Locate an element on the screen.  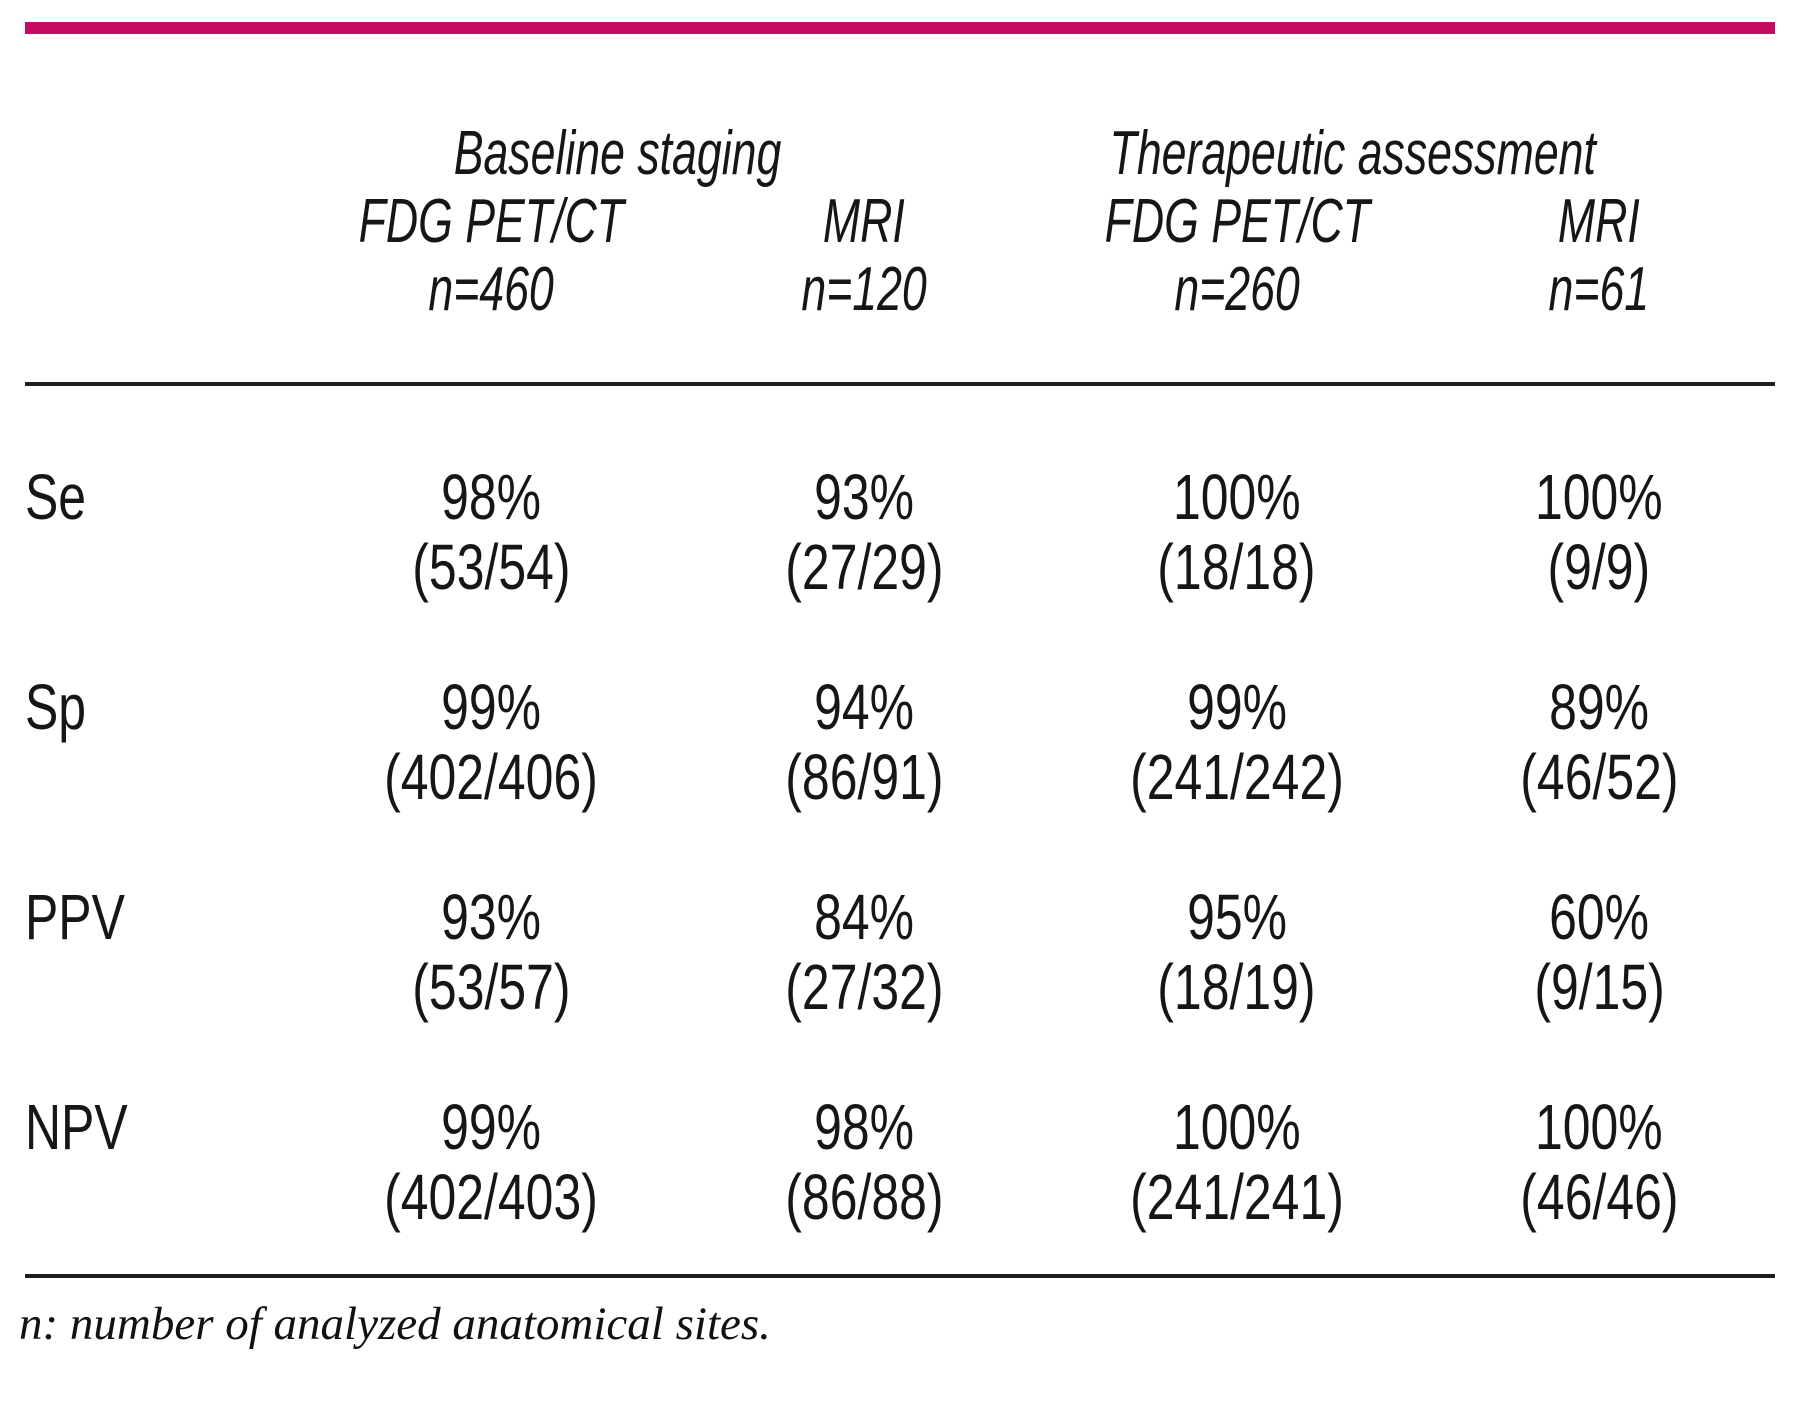
value-fraction: (402/403) is located at coordinates (491, 1197).